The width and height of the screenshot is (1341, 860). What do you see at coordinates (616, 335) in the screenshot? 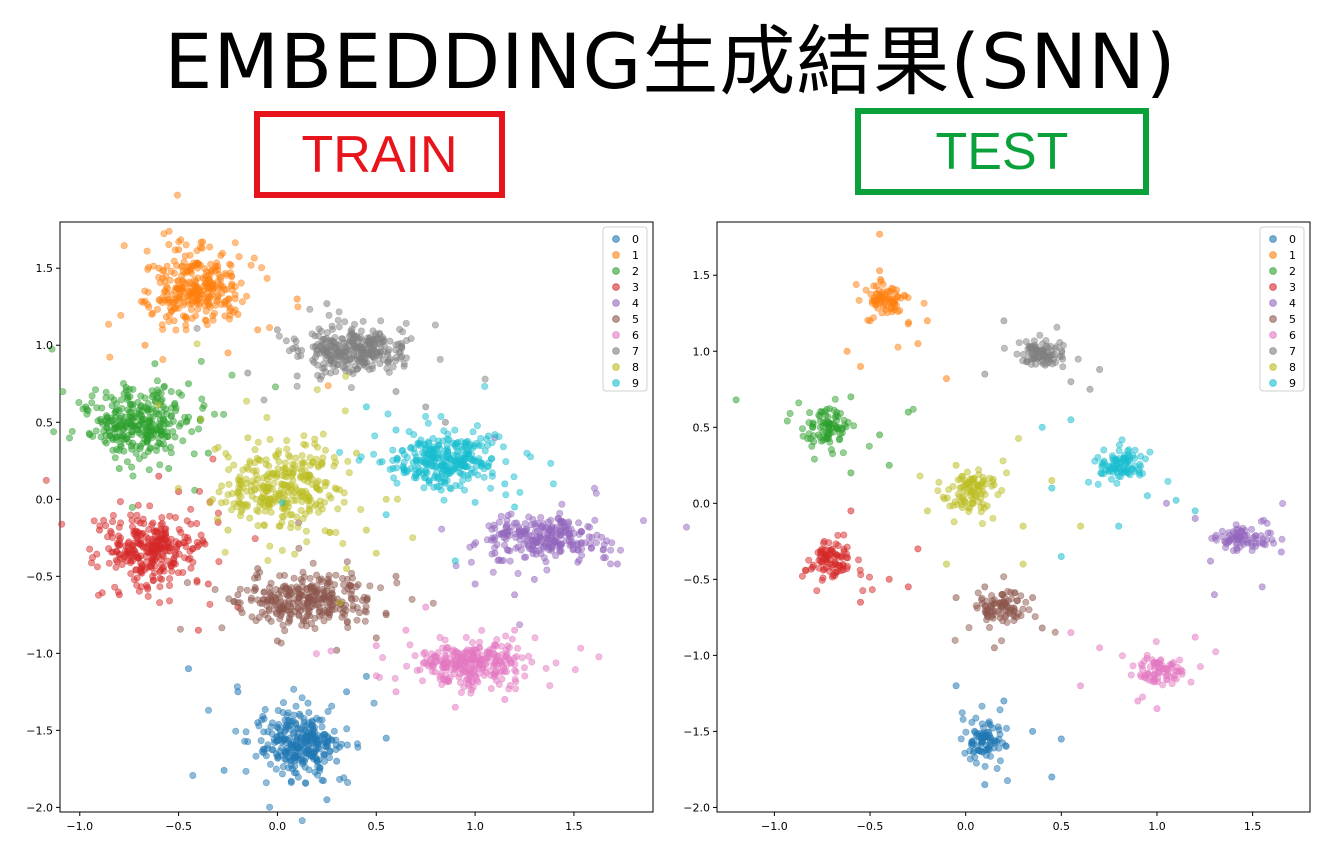
I see `legend-marker` at bounding box center [616, 335].